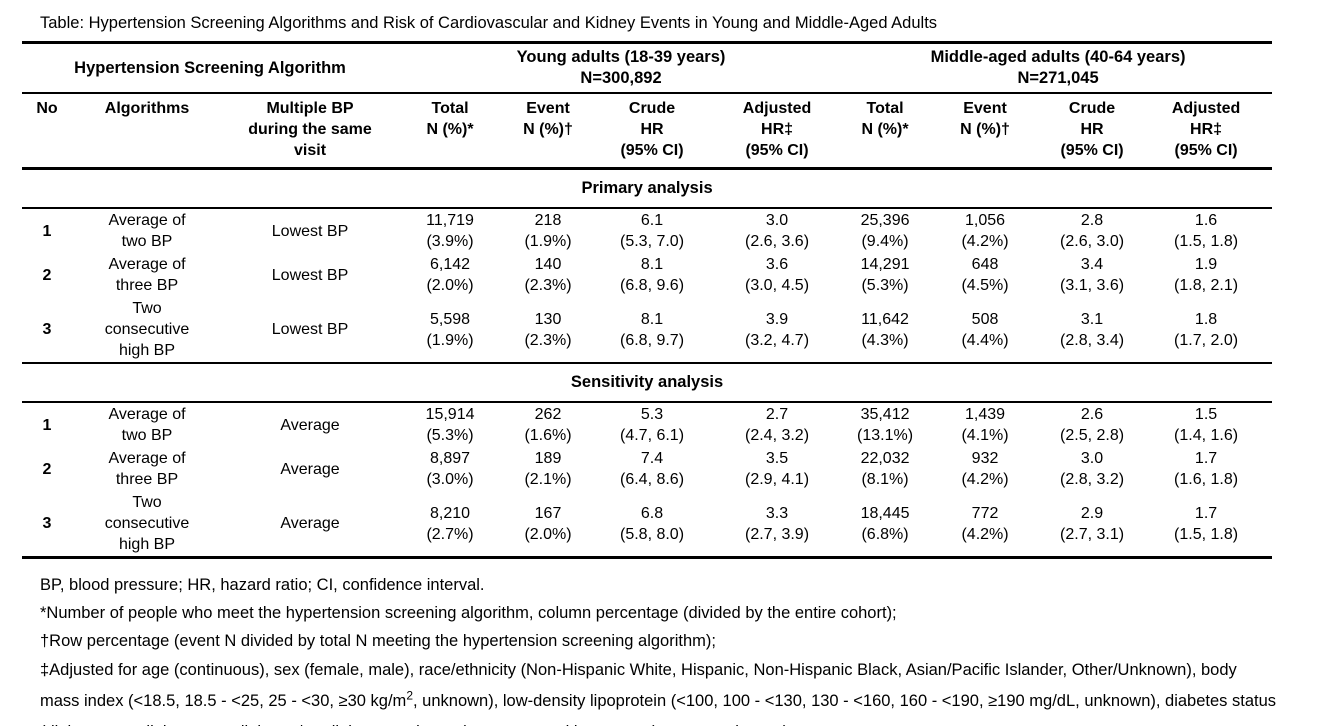 This screenshot has width=1324, height=726. Describe the element at coordinates (450, 131) in the screenshot. I see `column-header-total-young: Total N (%)*` at that location.